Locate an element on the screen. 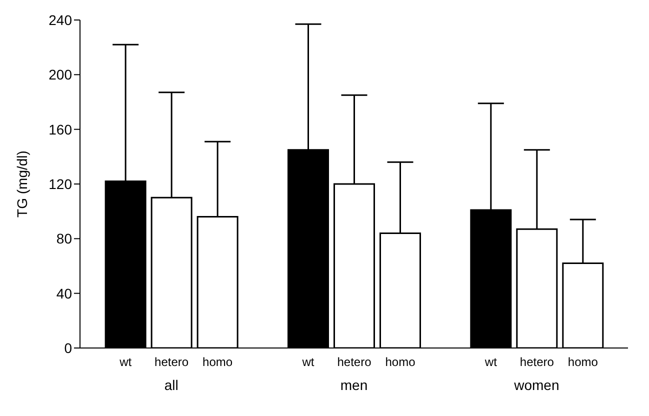 This screenshot has height=416, width=649. series-label: homo is located at coordinates (217, 362).